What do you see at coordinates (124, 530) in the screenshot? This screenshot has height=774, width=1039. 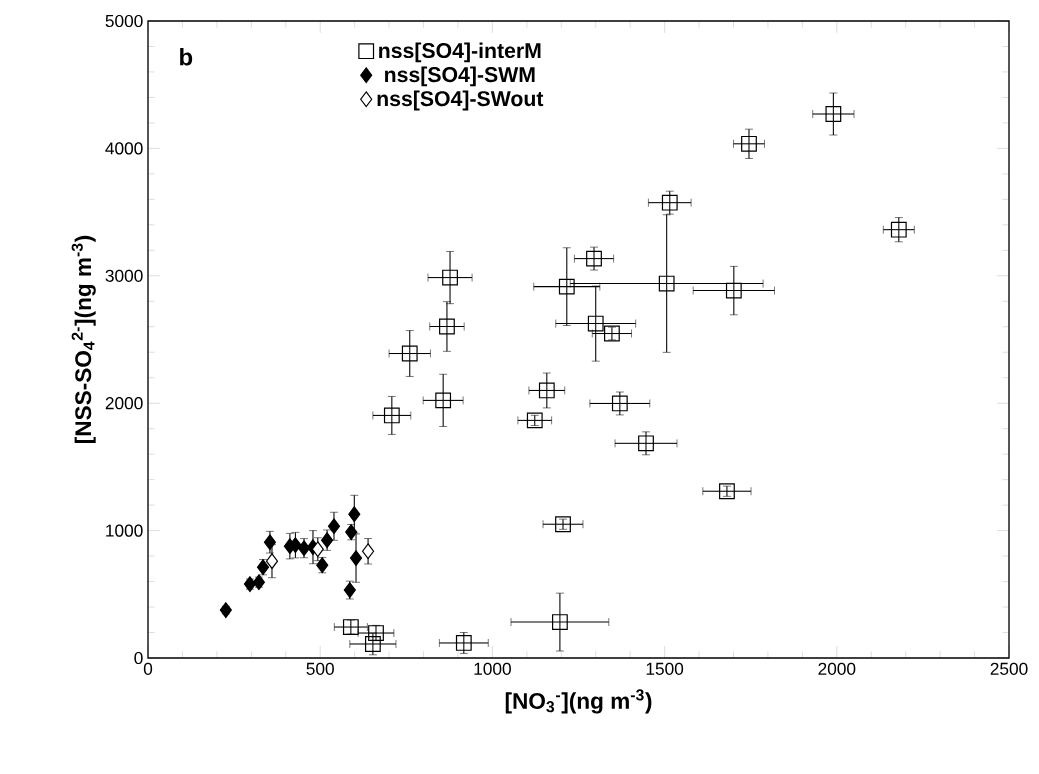 I see `y-tick-label: 1000` at bounding box center [124, 530].